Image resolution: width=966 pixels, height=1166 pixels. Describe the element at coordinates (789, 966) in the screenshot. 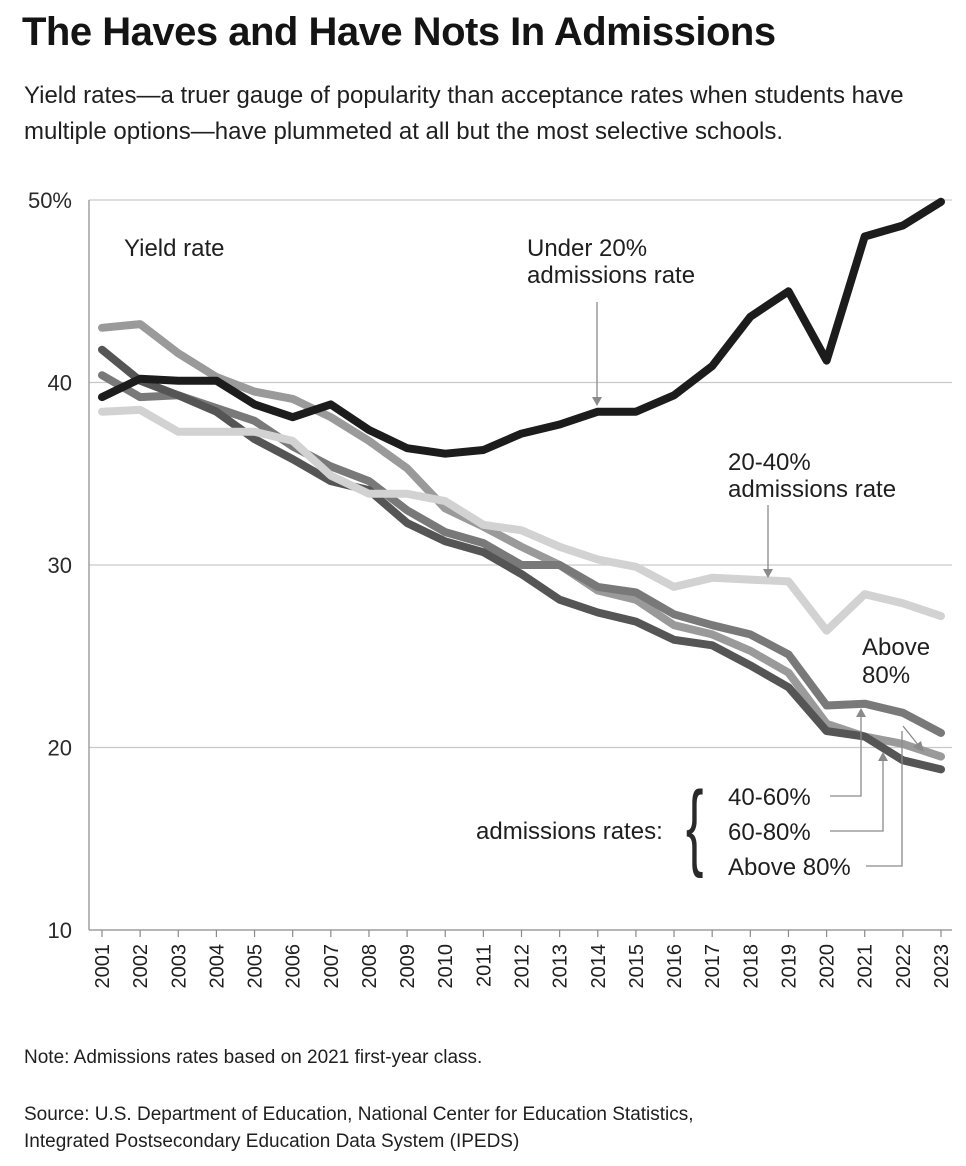

I see `x-tick-label: 2019` at that location.